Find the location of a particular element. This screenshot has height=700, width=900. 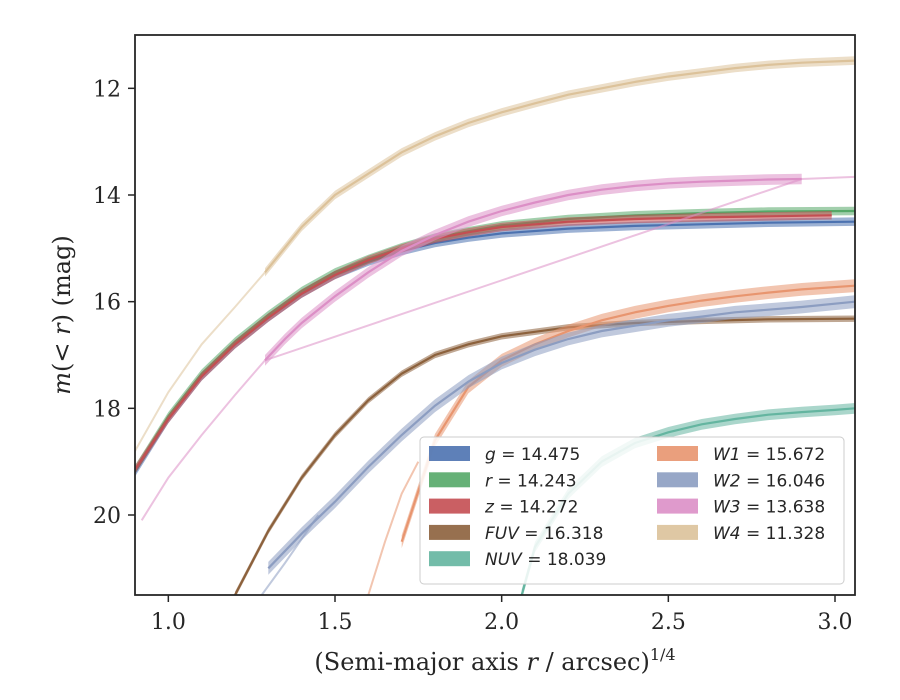

y-axis-label-mid: (< is located at coordinates (62, 353).